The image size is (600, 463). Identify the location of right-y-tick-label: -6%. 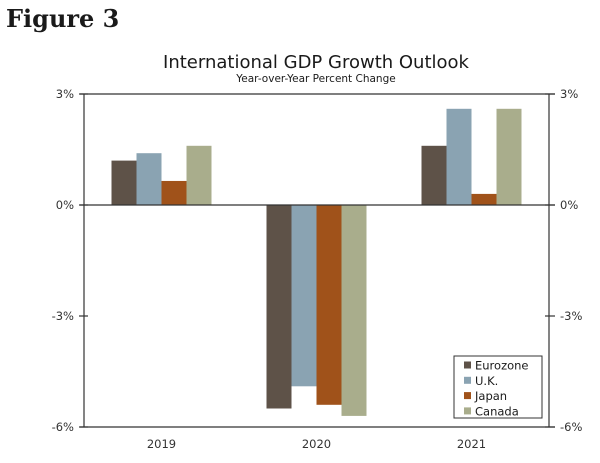
(571, 427).